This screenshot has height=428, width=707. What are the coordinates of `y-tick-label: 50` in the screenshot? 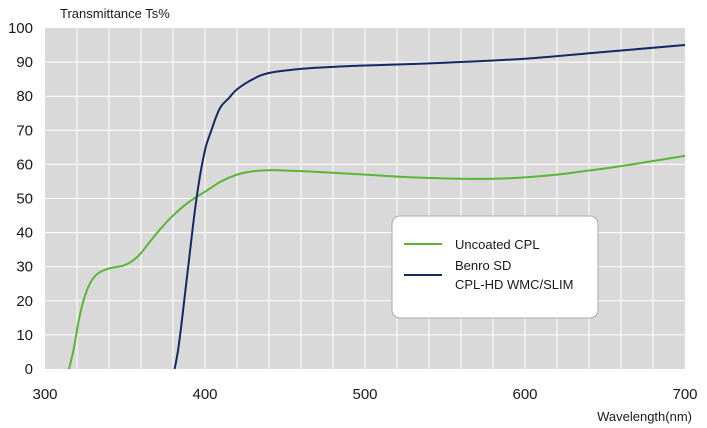 It's located at (24, 199).